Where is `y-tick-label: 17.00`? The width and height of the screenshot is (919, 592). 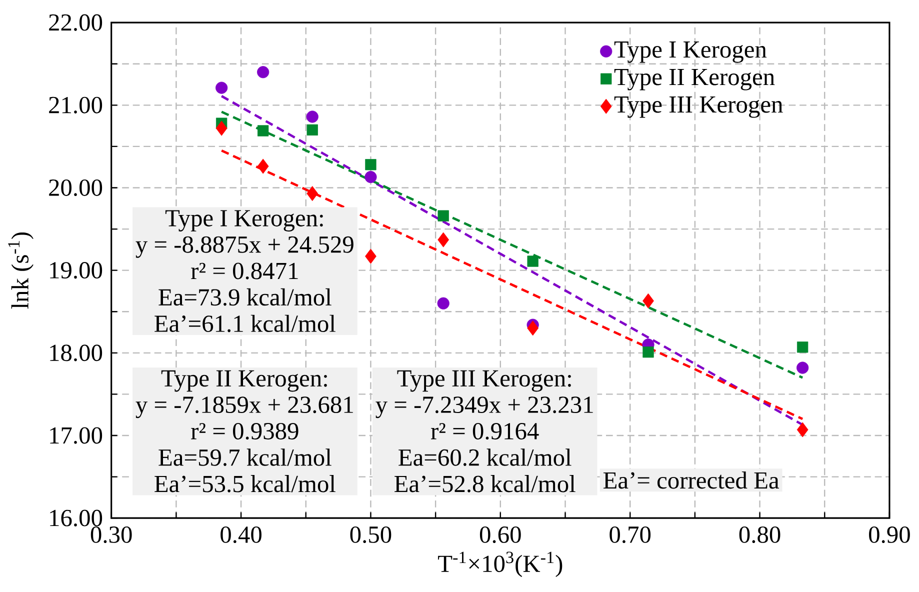 y-tick-label: 17.00 is located at coordinates (76, 435).